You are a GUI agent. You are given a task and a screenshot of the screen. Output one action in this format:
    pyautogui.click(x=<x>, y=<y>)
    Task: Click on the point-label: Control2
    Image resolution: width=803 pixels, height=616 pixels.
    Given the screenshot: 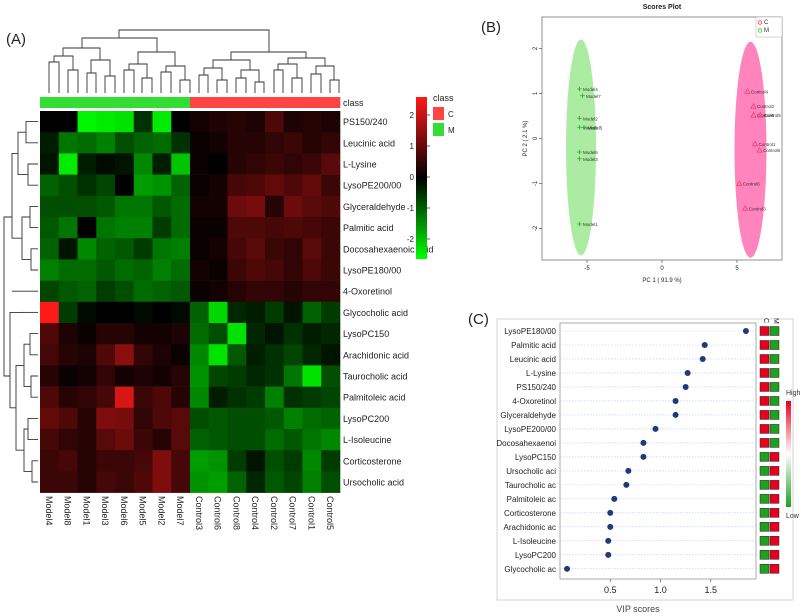 What is the action you would take?
    pyautogui.click(x=766, y=106)
    